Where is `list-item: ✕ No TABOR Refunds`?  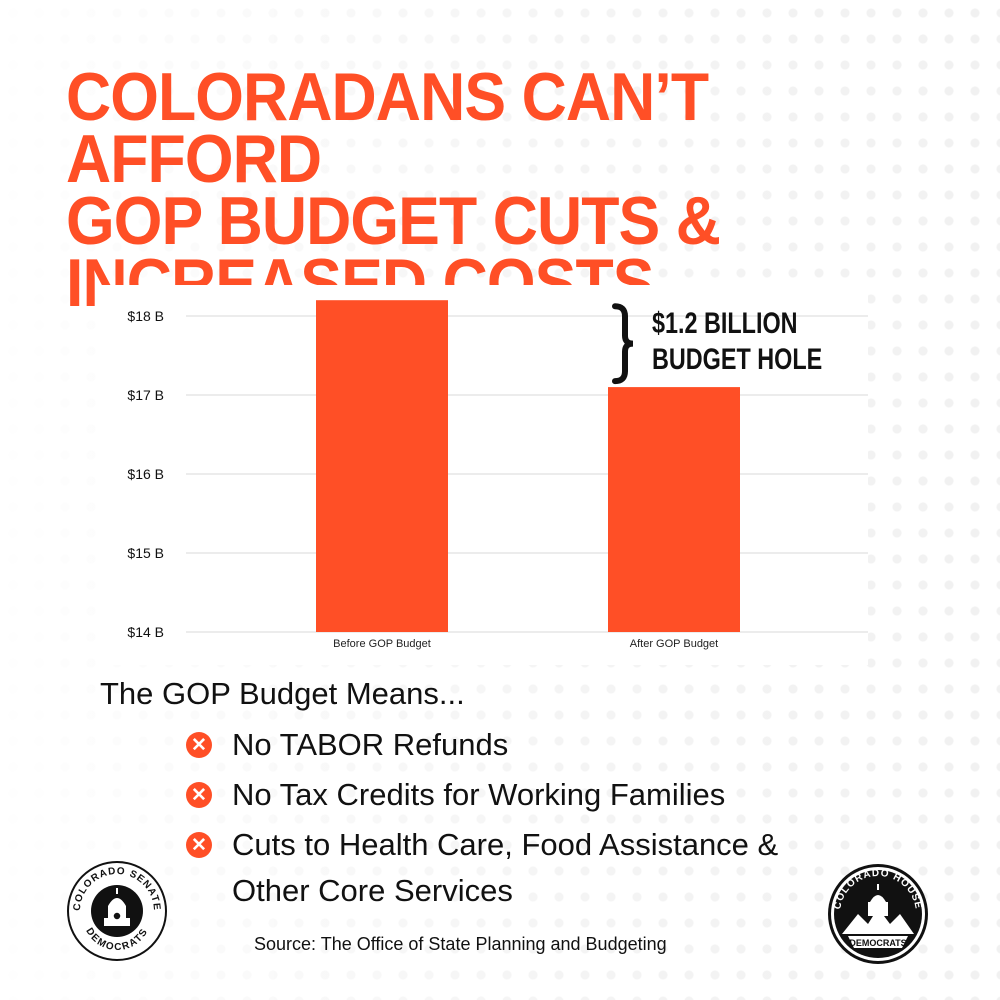
list-item: ✕ No TABOR Refunds is located at coordinates (509, 745).